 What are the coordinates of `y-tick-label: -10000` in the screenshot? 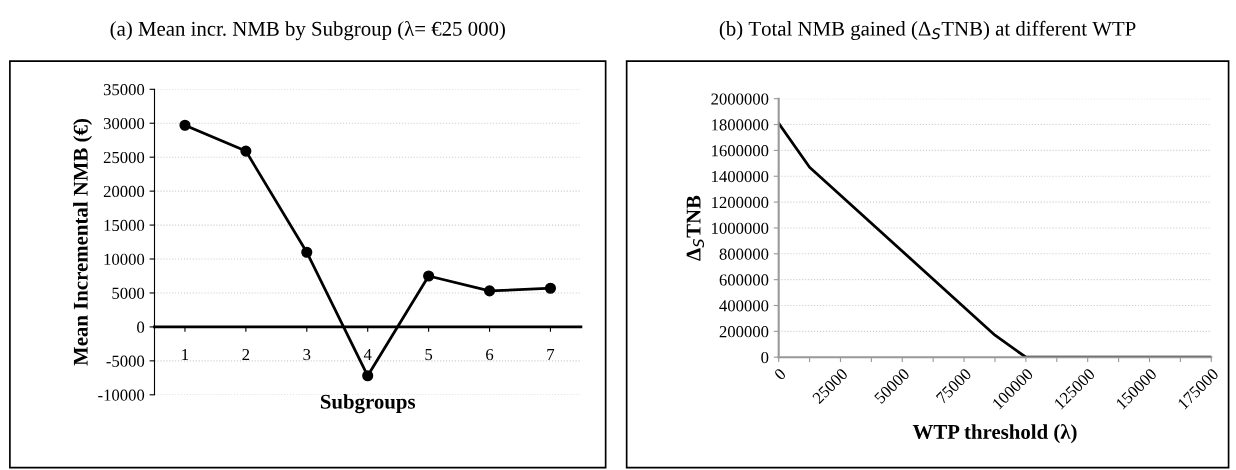 It's located at (121, 395).